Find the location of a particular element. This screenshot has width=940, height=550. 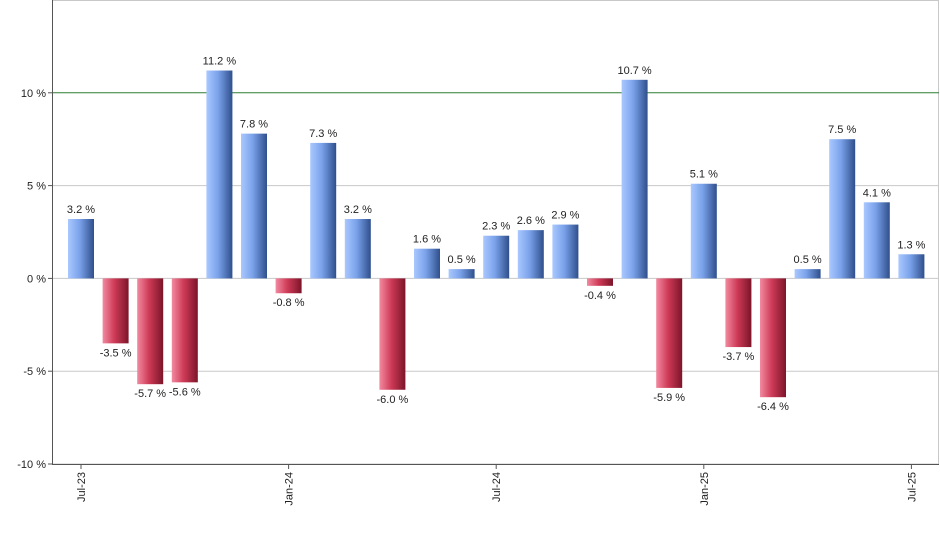

y-tick-label: 10 % is located at coordinates (33, 94).